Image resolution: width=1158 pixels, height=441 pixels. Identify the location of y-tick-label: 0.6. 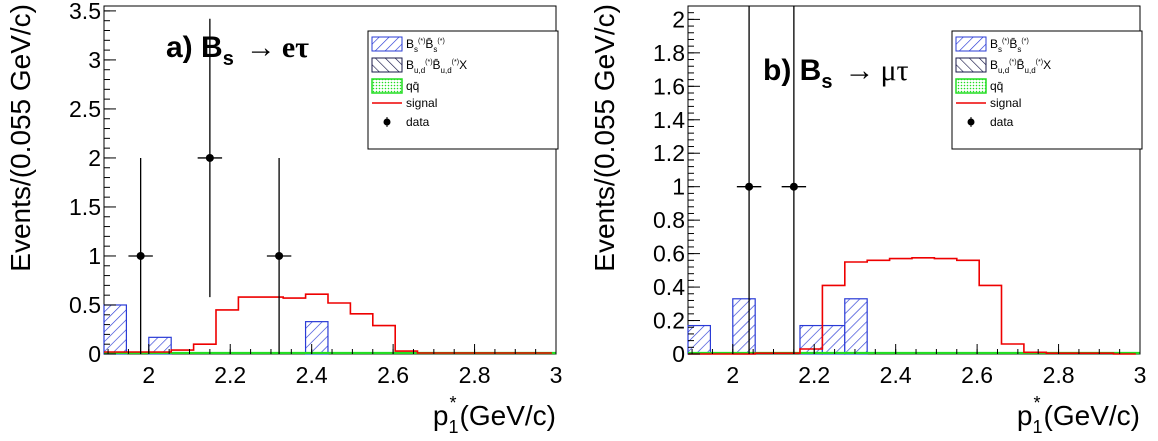
(669, 254).